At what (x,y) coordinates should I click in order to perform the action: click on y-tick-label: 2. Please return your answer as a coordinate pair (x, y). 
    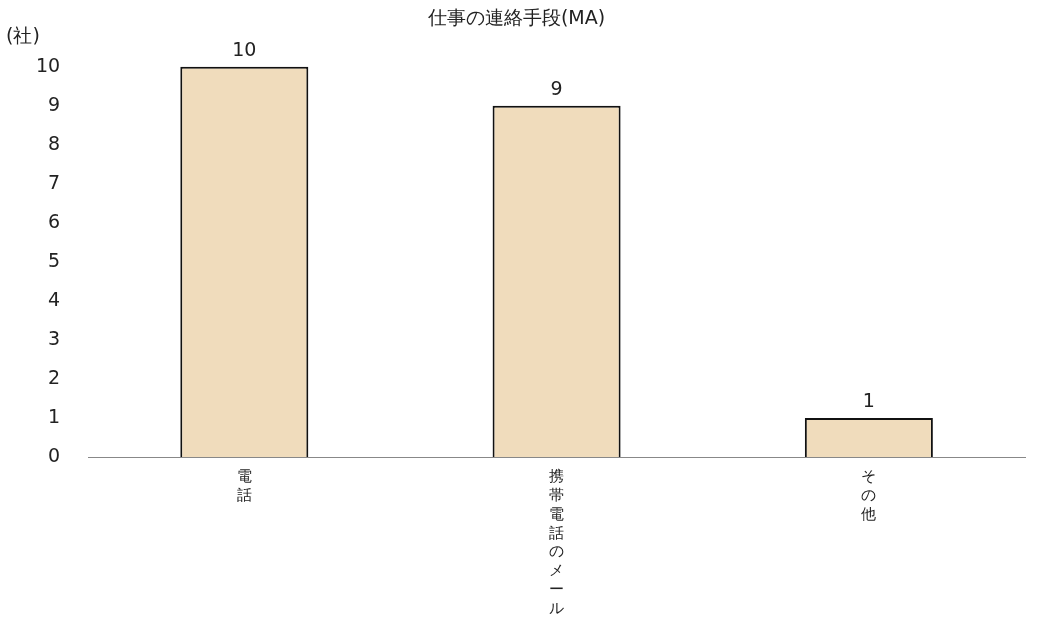
    Looking at the image, I should click on (54, 376).